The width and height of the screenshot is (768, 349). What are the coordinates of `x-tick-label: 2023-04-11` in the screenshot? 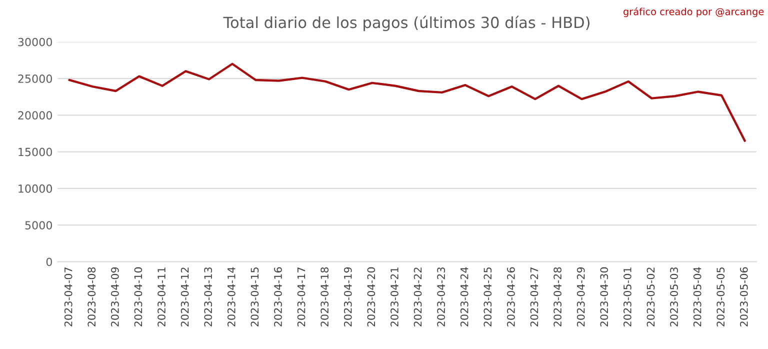 It's located at (162, 297).